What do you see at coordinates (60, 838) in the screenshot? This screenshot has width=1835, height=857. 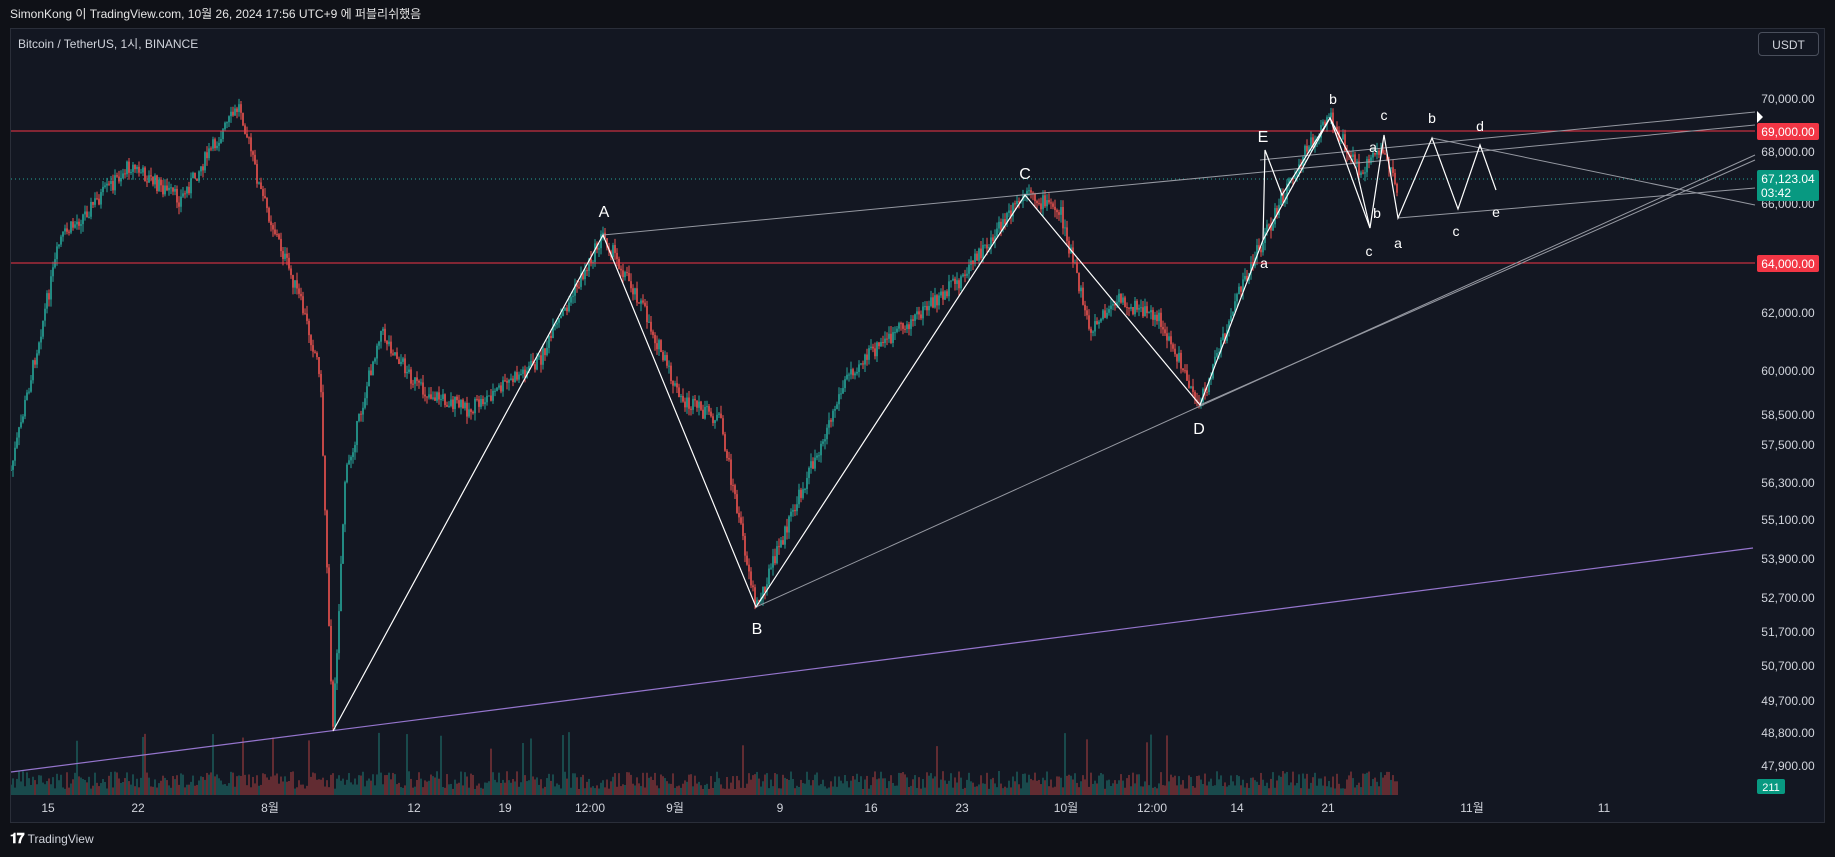 I see `footer-brand: TradingView` at bounding box center [60, 838].